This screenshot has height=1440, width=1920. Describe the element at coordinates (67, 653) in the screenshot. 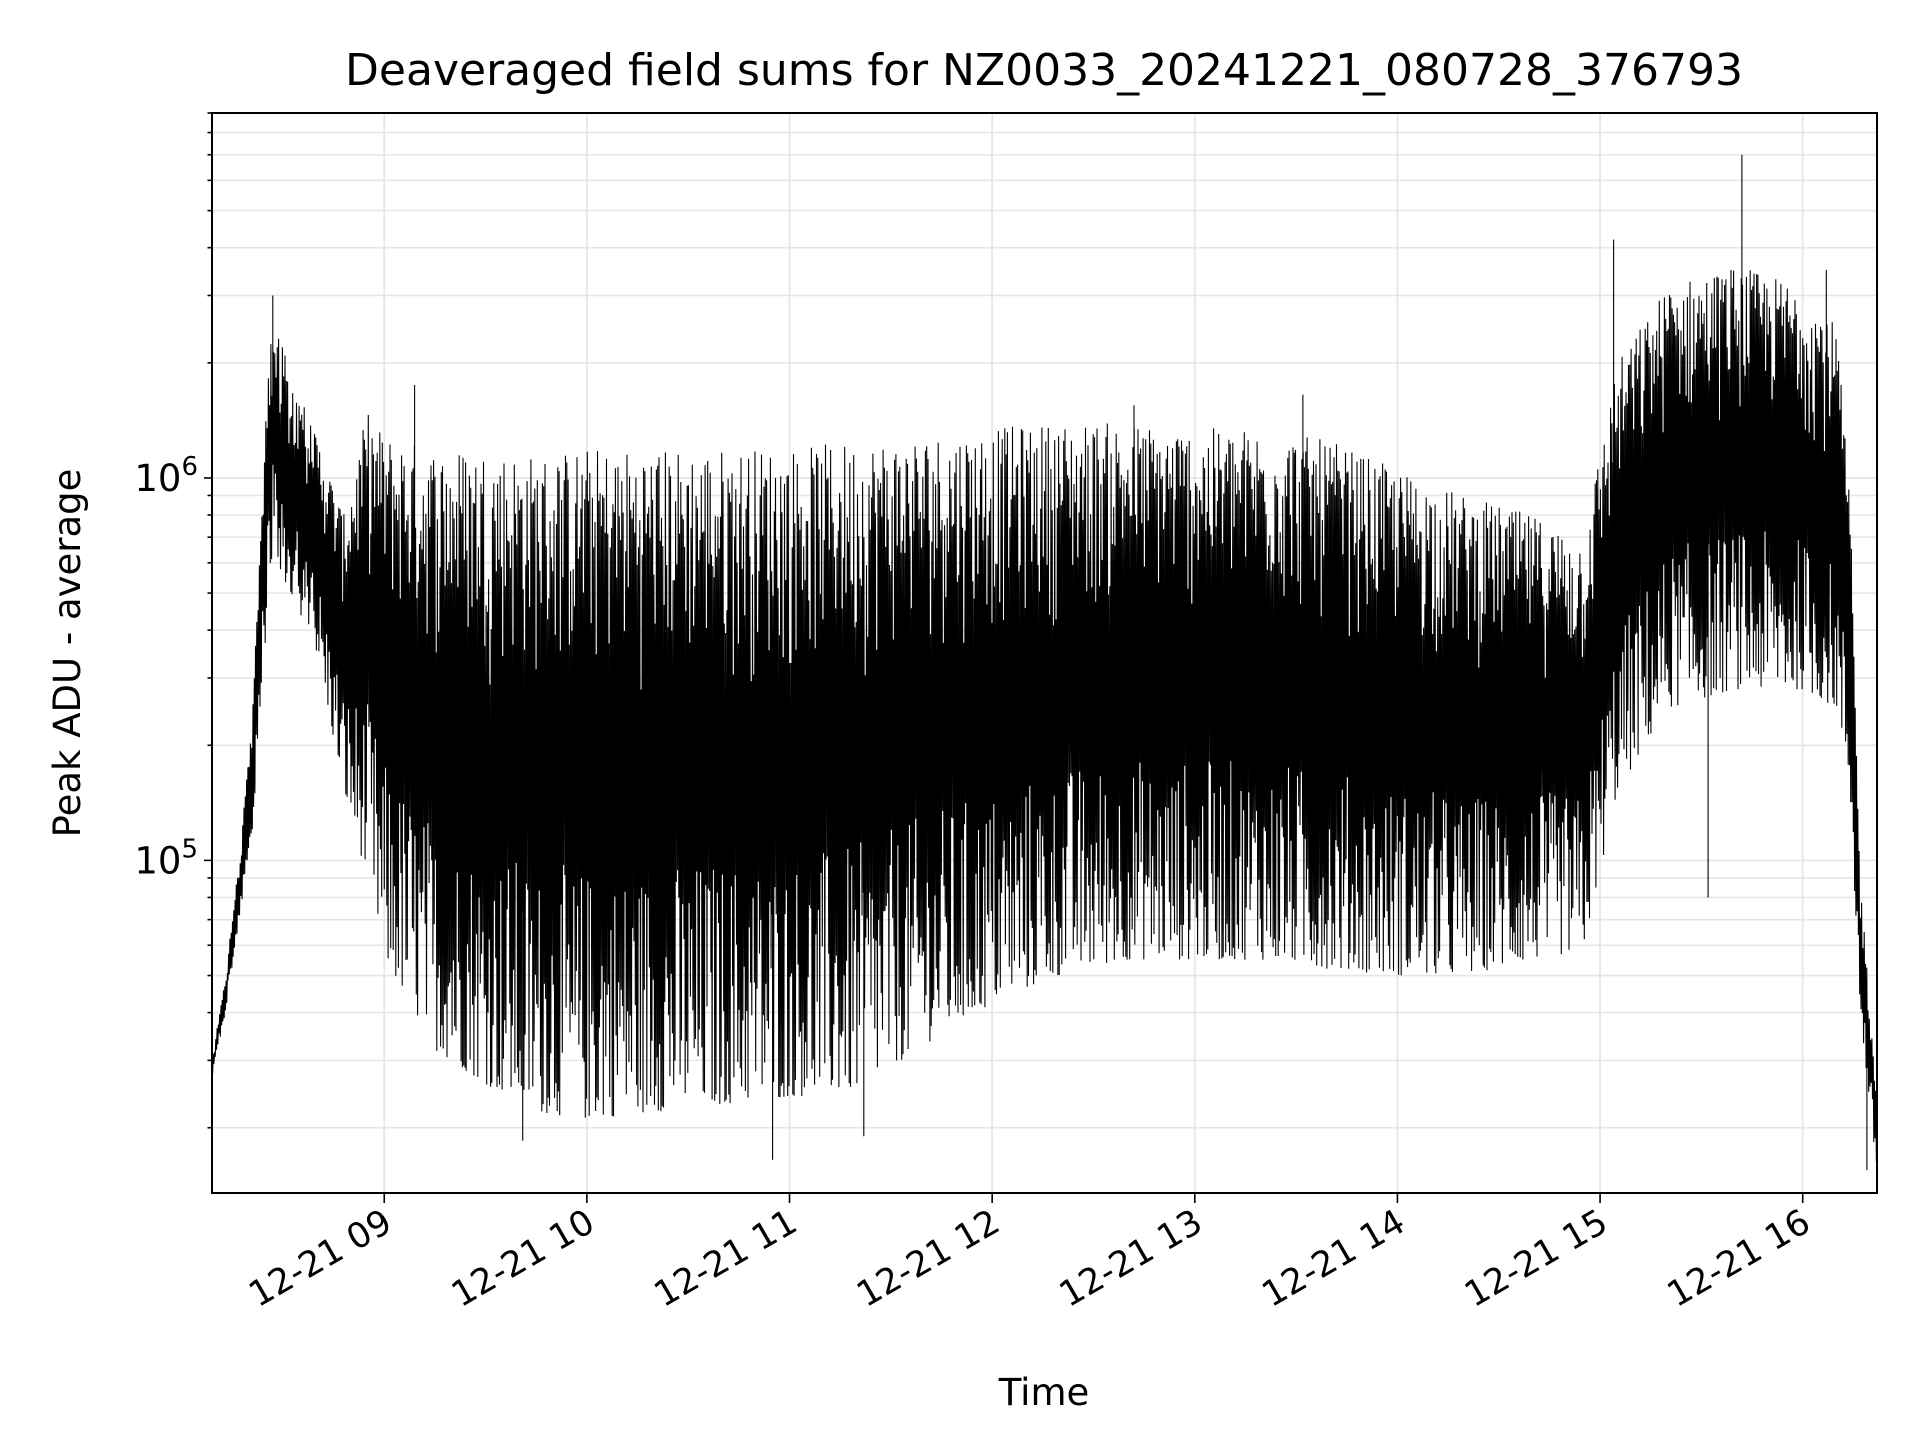

I see `y-axis-label: Peak ADU - average` at that location.